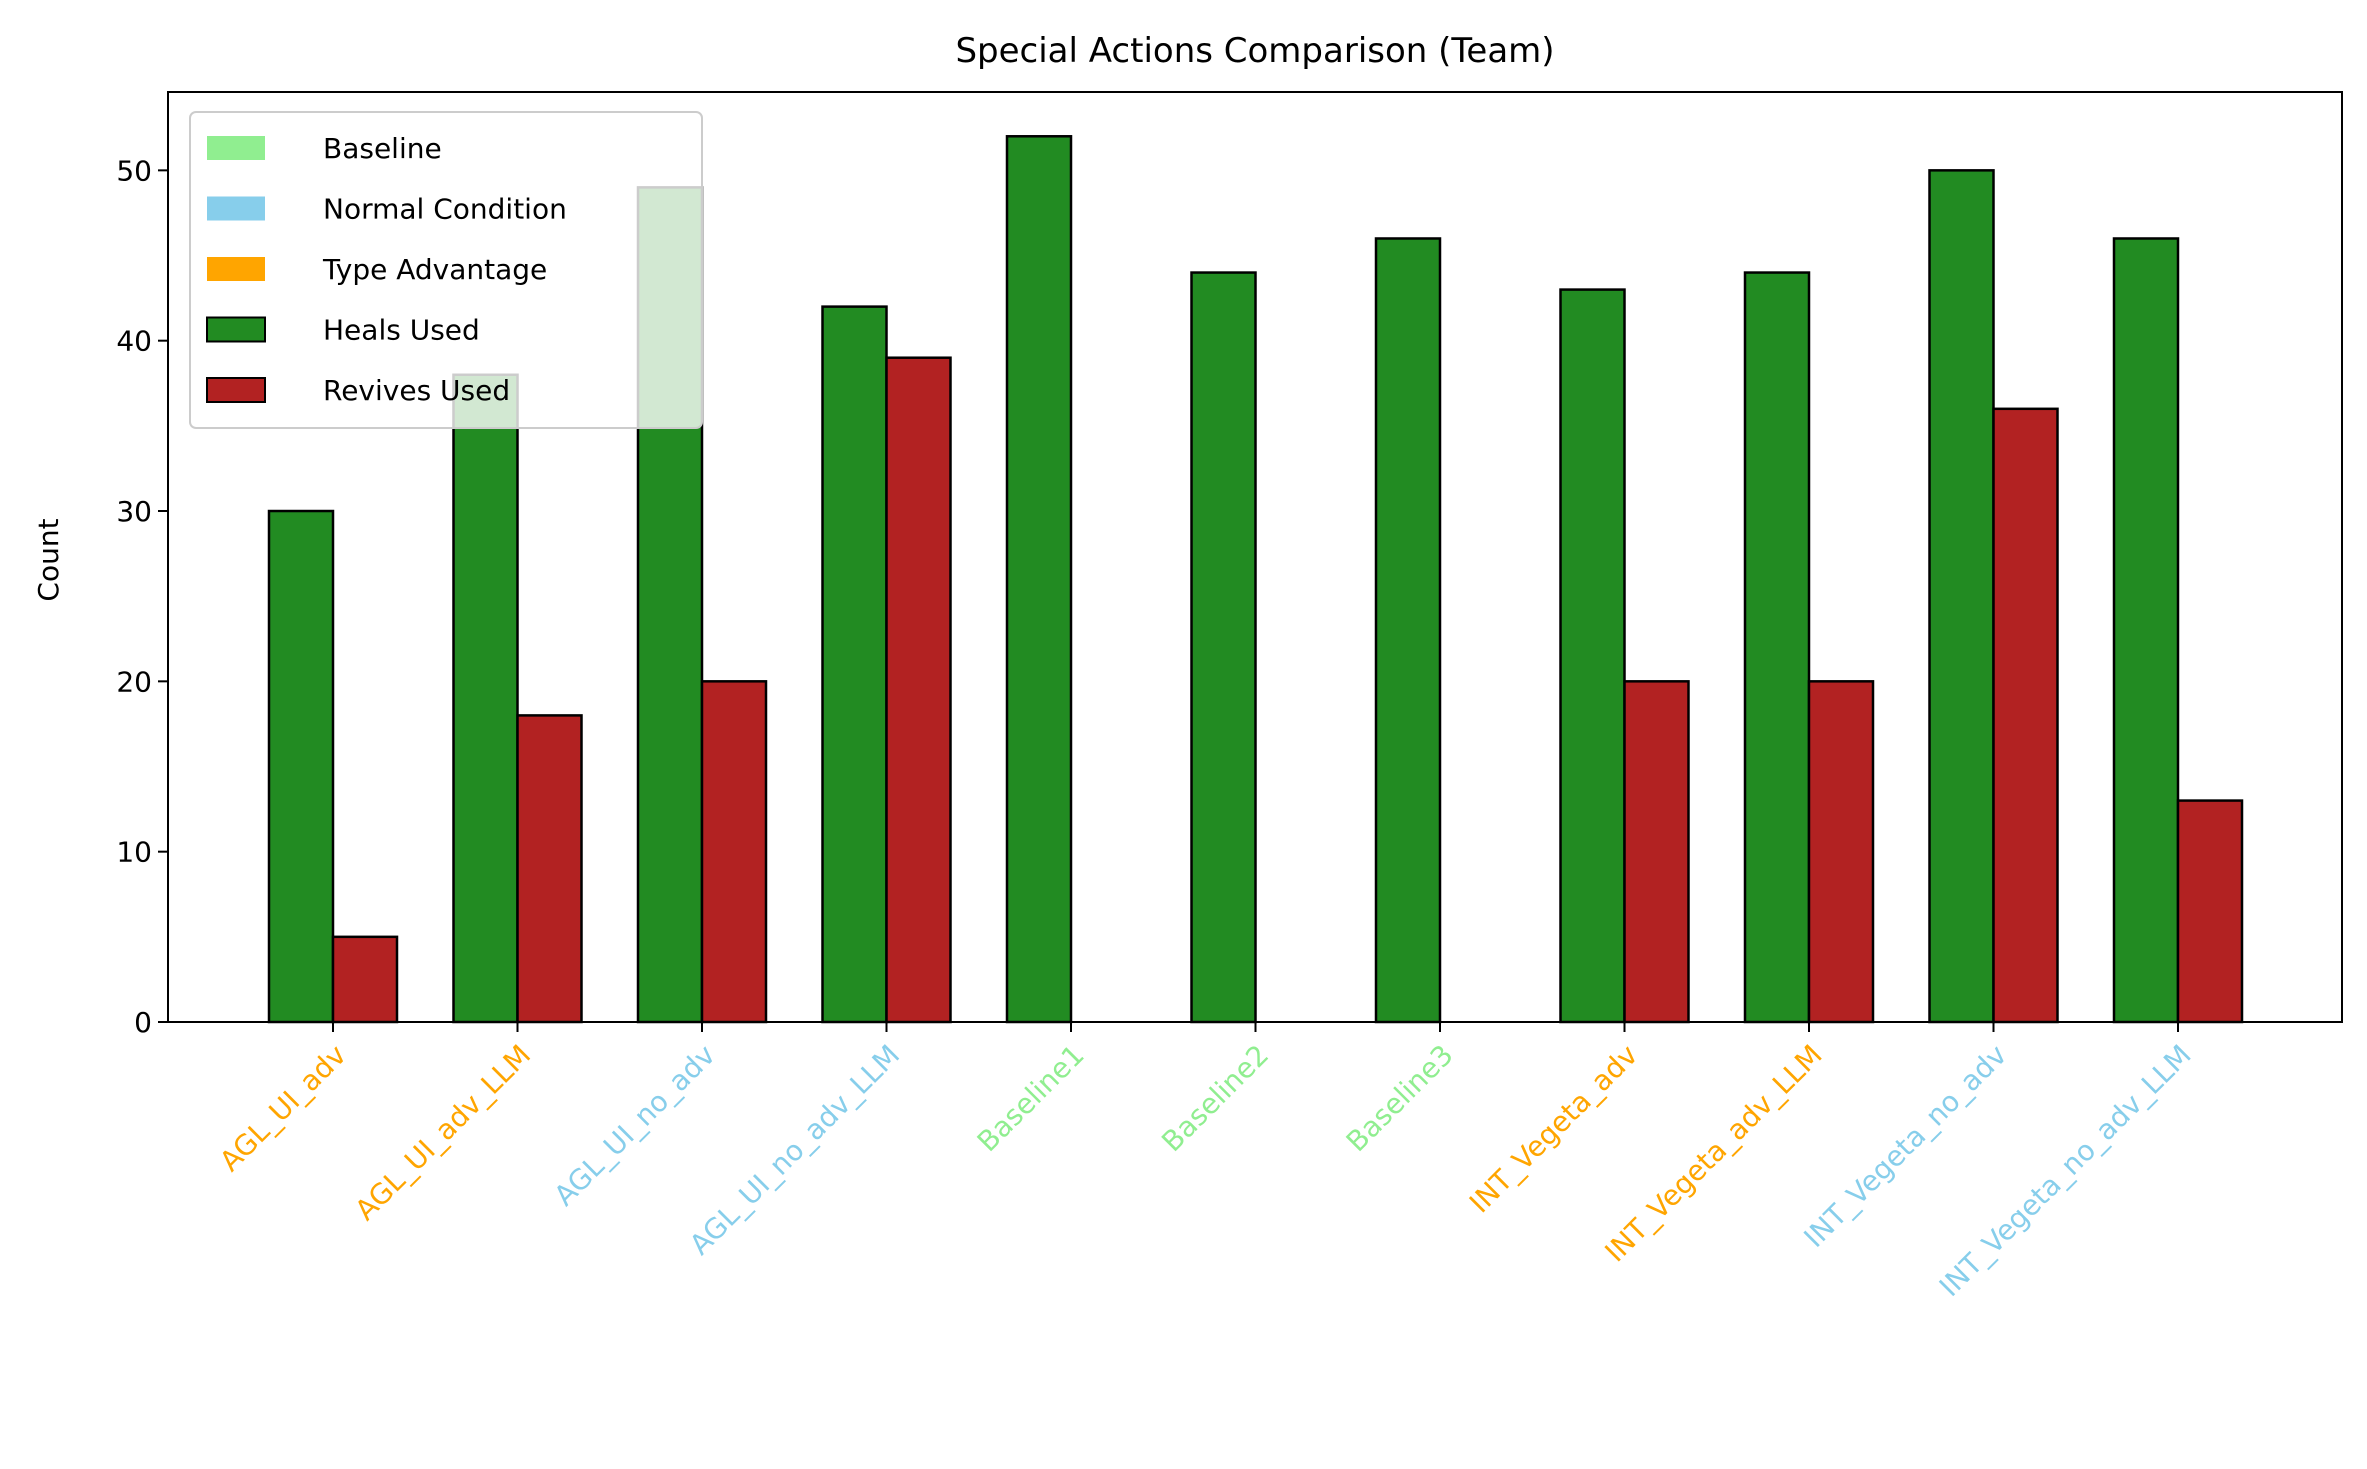 Image resolution: width=2367 pixels, height=1469 pixels. What do you see at coordinates (142, 596) in the screenshot?
I see `y-axis-ticks: 0 10 20 30 40 50` at bounding box center [142, 596].